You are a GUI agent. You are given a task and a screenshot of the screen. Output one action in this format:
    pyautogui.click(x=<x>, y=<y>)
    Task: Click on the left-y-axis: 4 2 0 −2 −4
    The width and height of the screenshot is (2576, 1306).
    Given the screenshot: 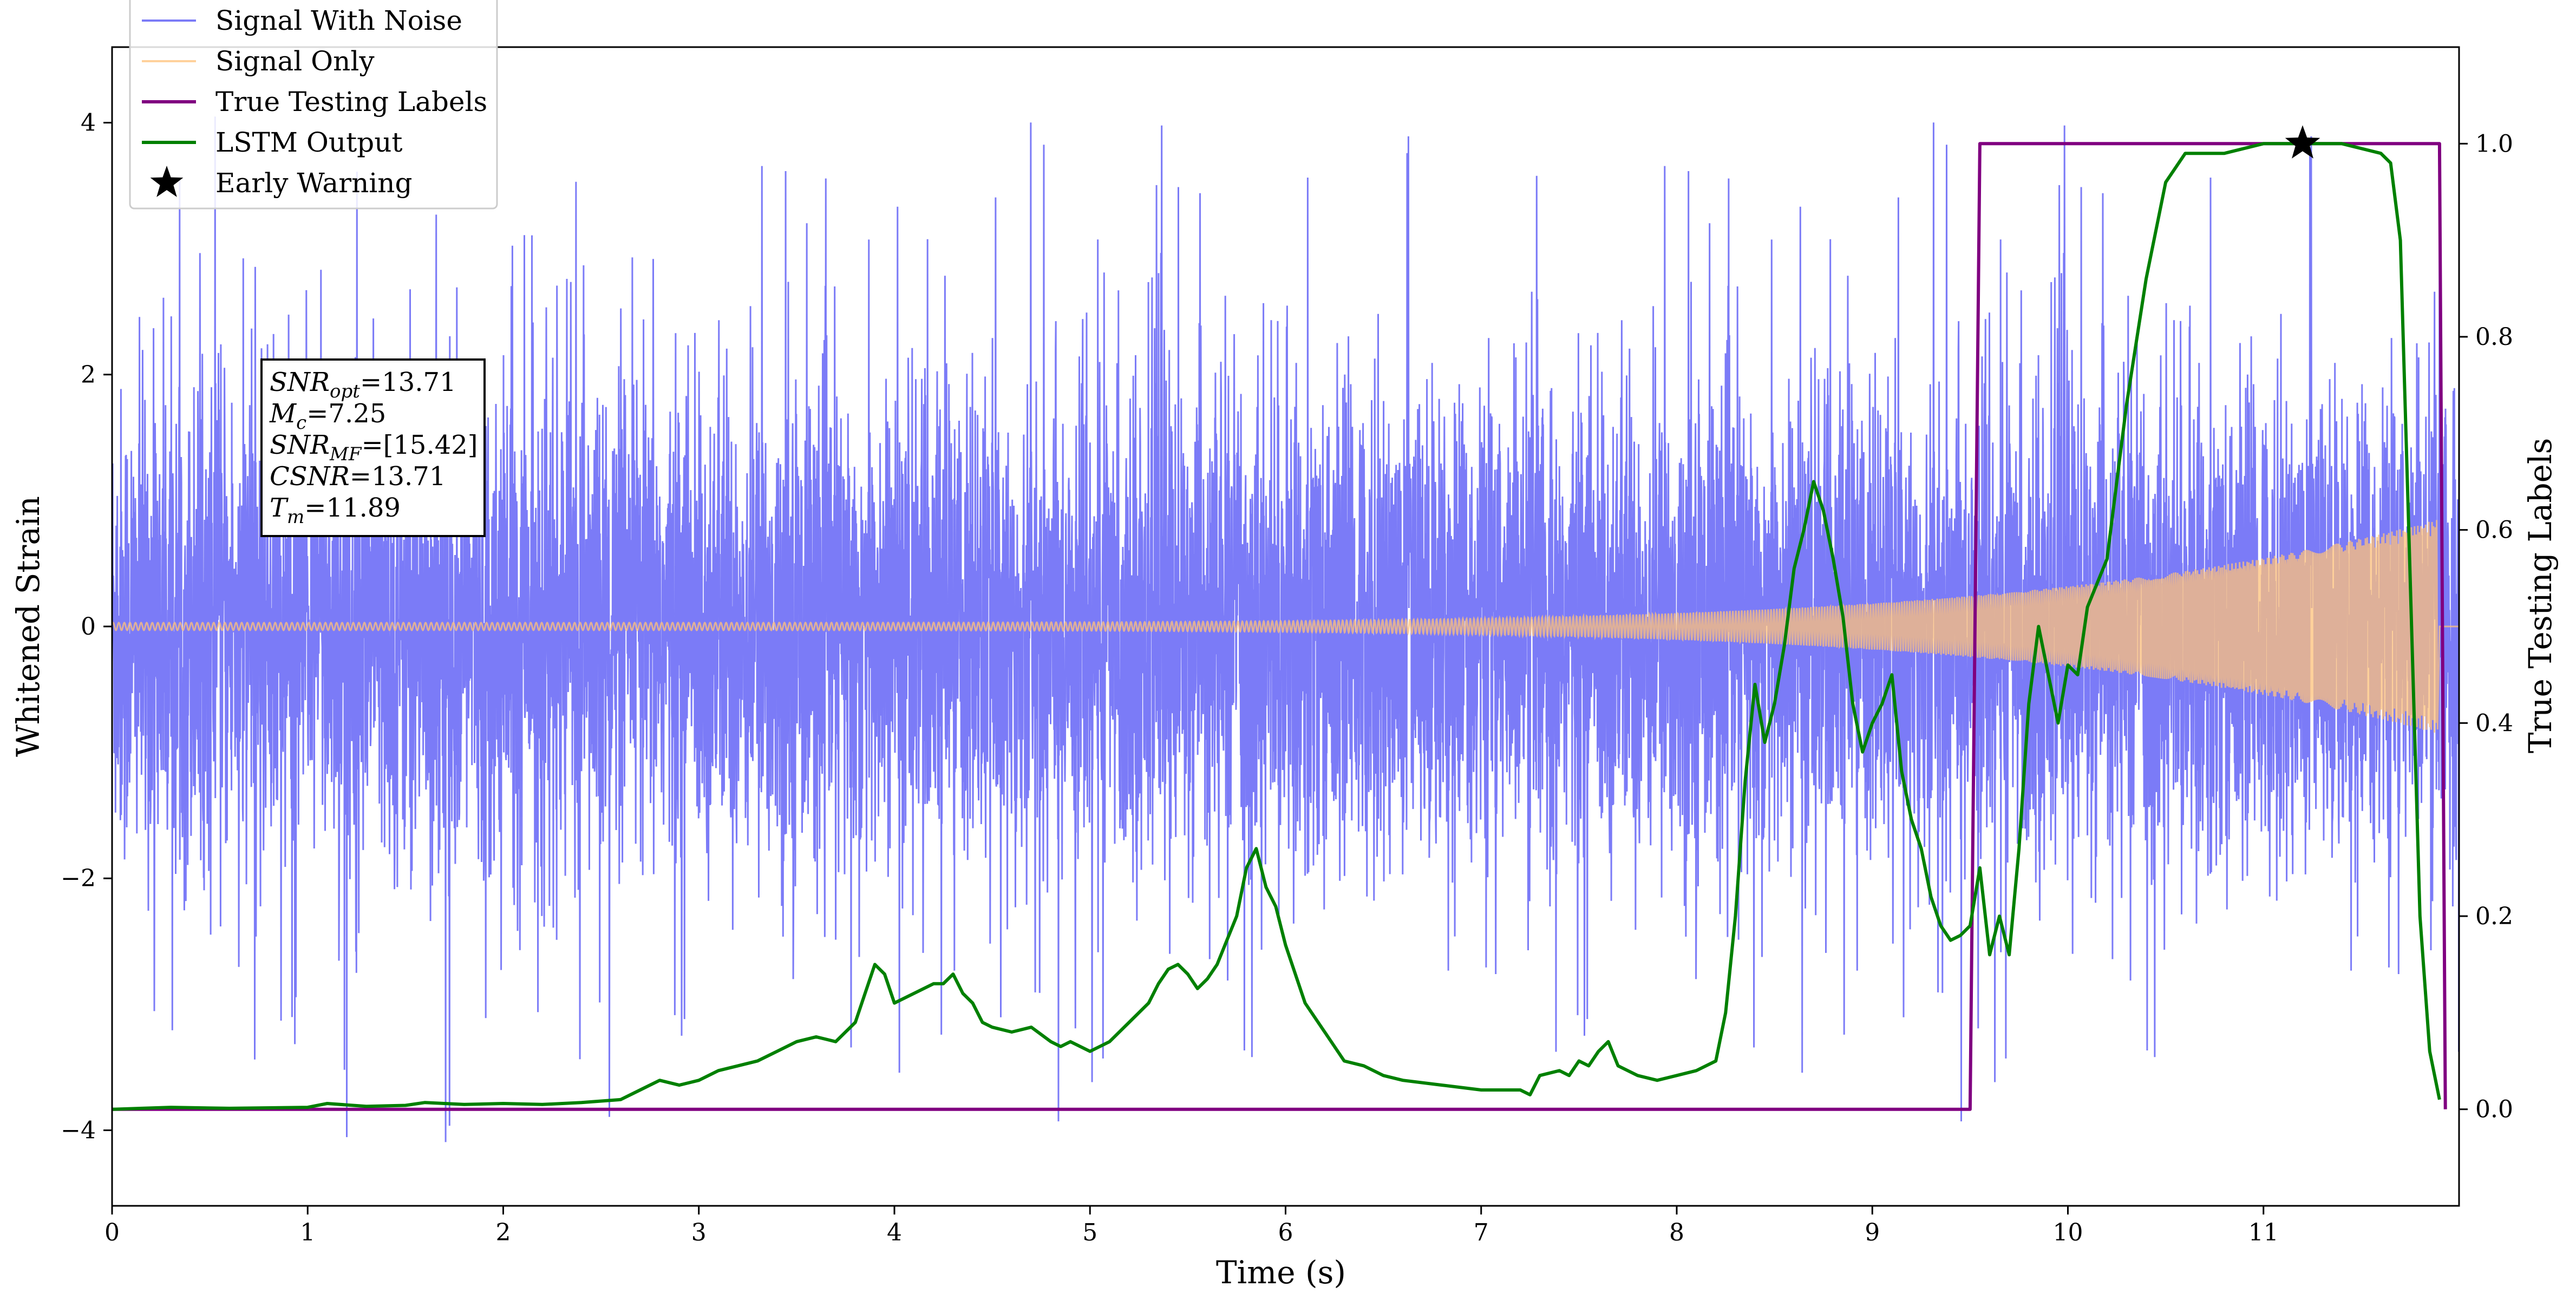 What is the action you would take?
    pyautogui.click(x=86, y=626)
    